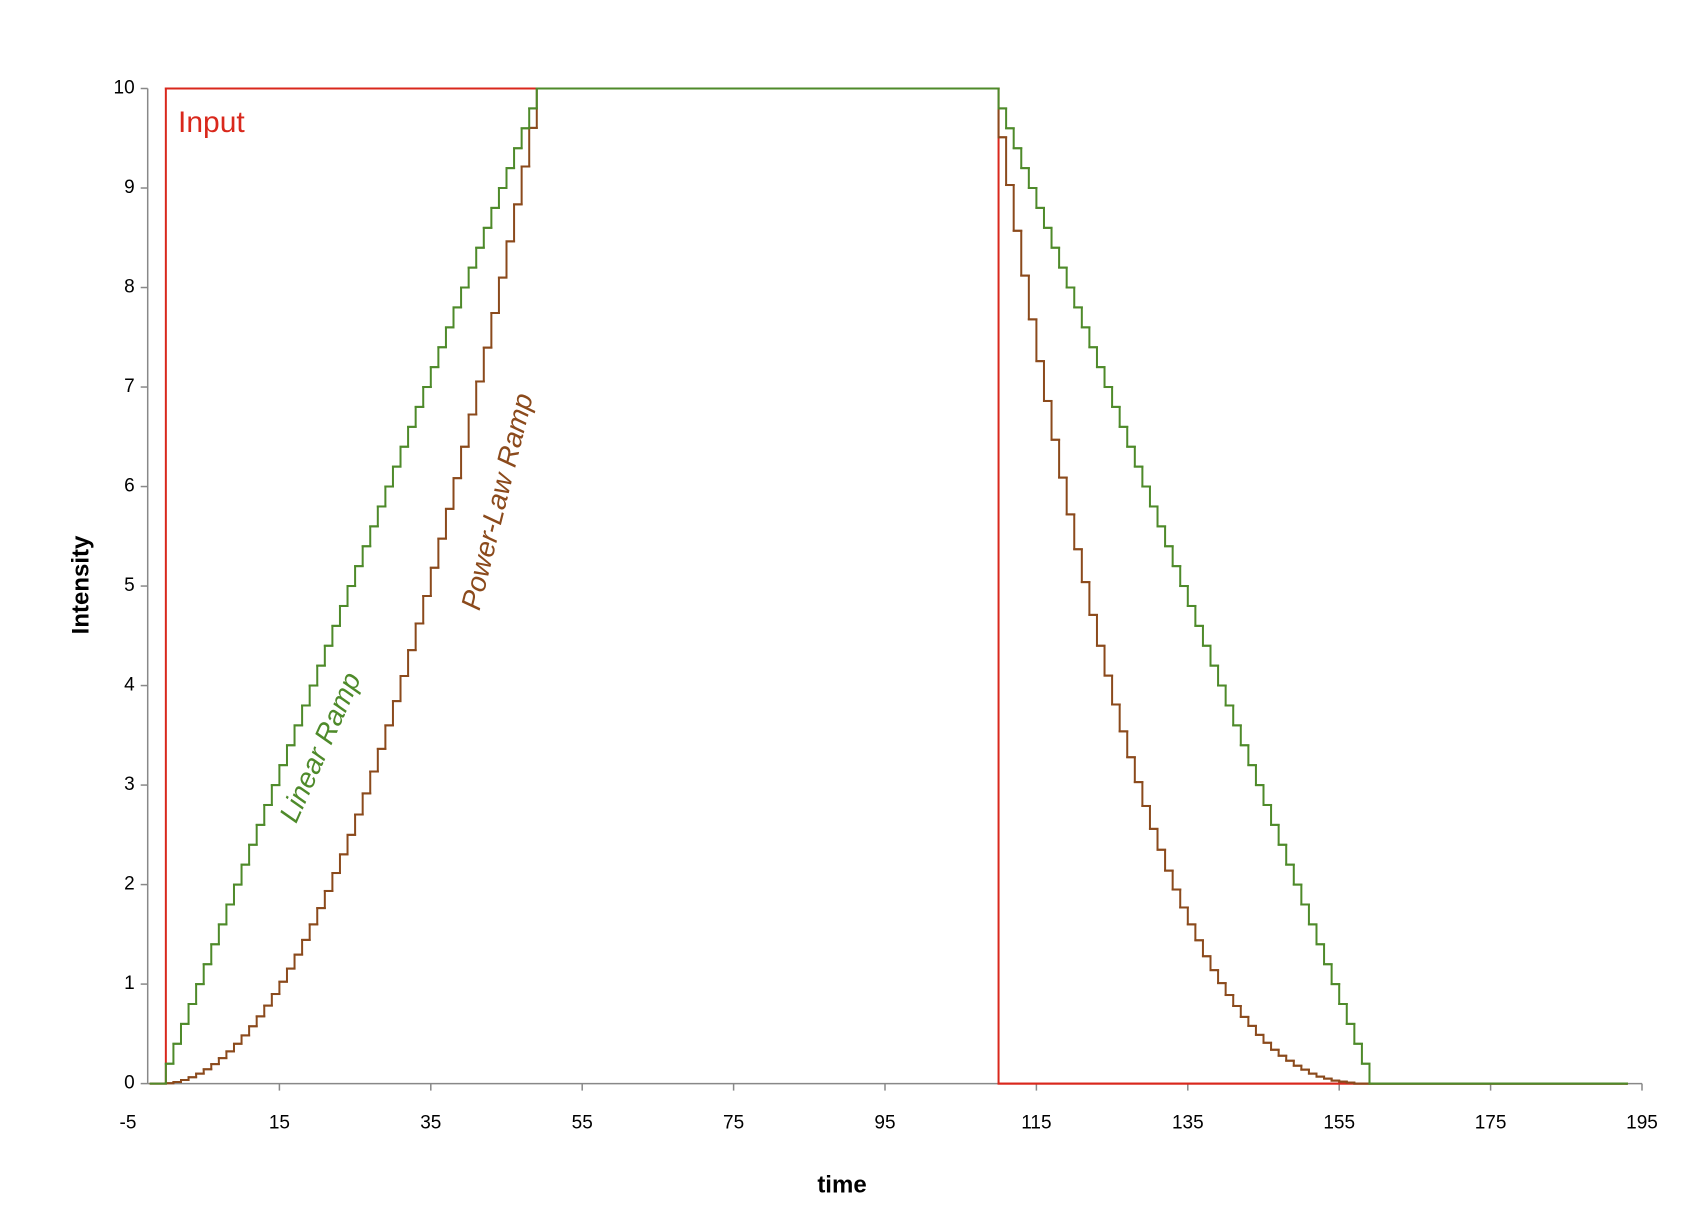 The width and height of the screenshot is (1704, 1229). What do you see at coordinates (211, 122) in the screenshot?
I see `series-label: Input` at bounding box center [211, 122].